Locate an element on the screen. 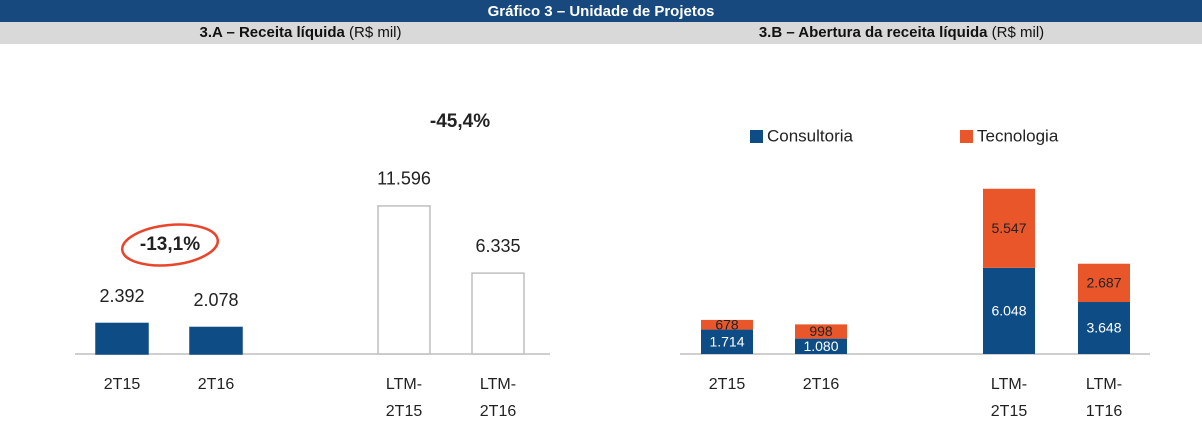 Image resolution: width=1202 pixels, height=425 pixels. value-label: 6.335 is located at coordinates (497, 246).